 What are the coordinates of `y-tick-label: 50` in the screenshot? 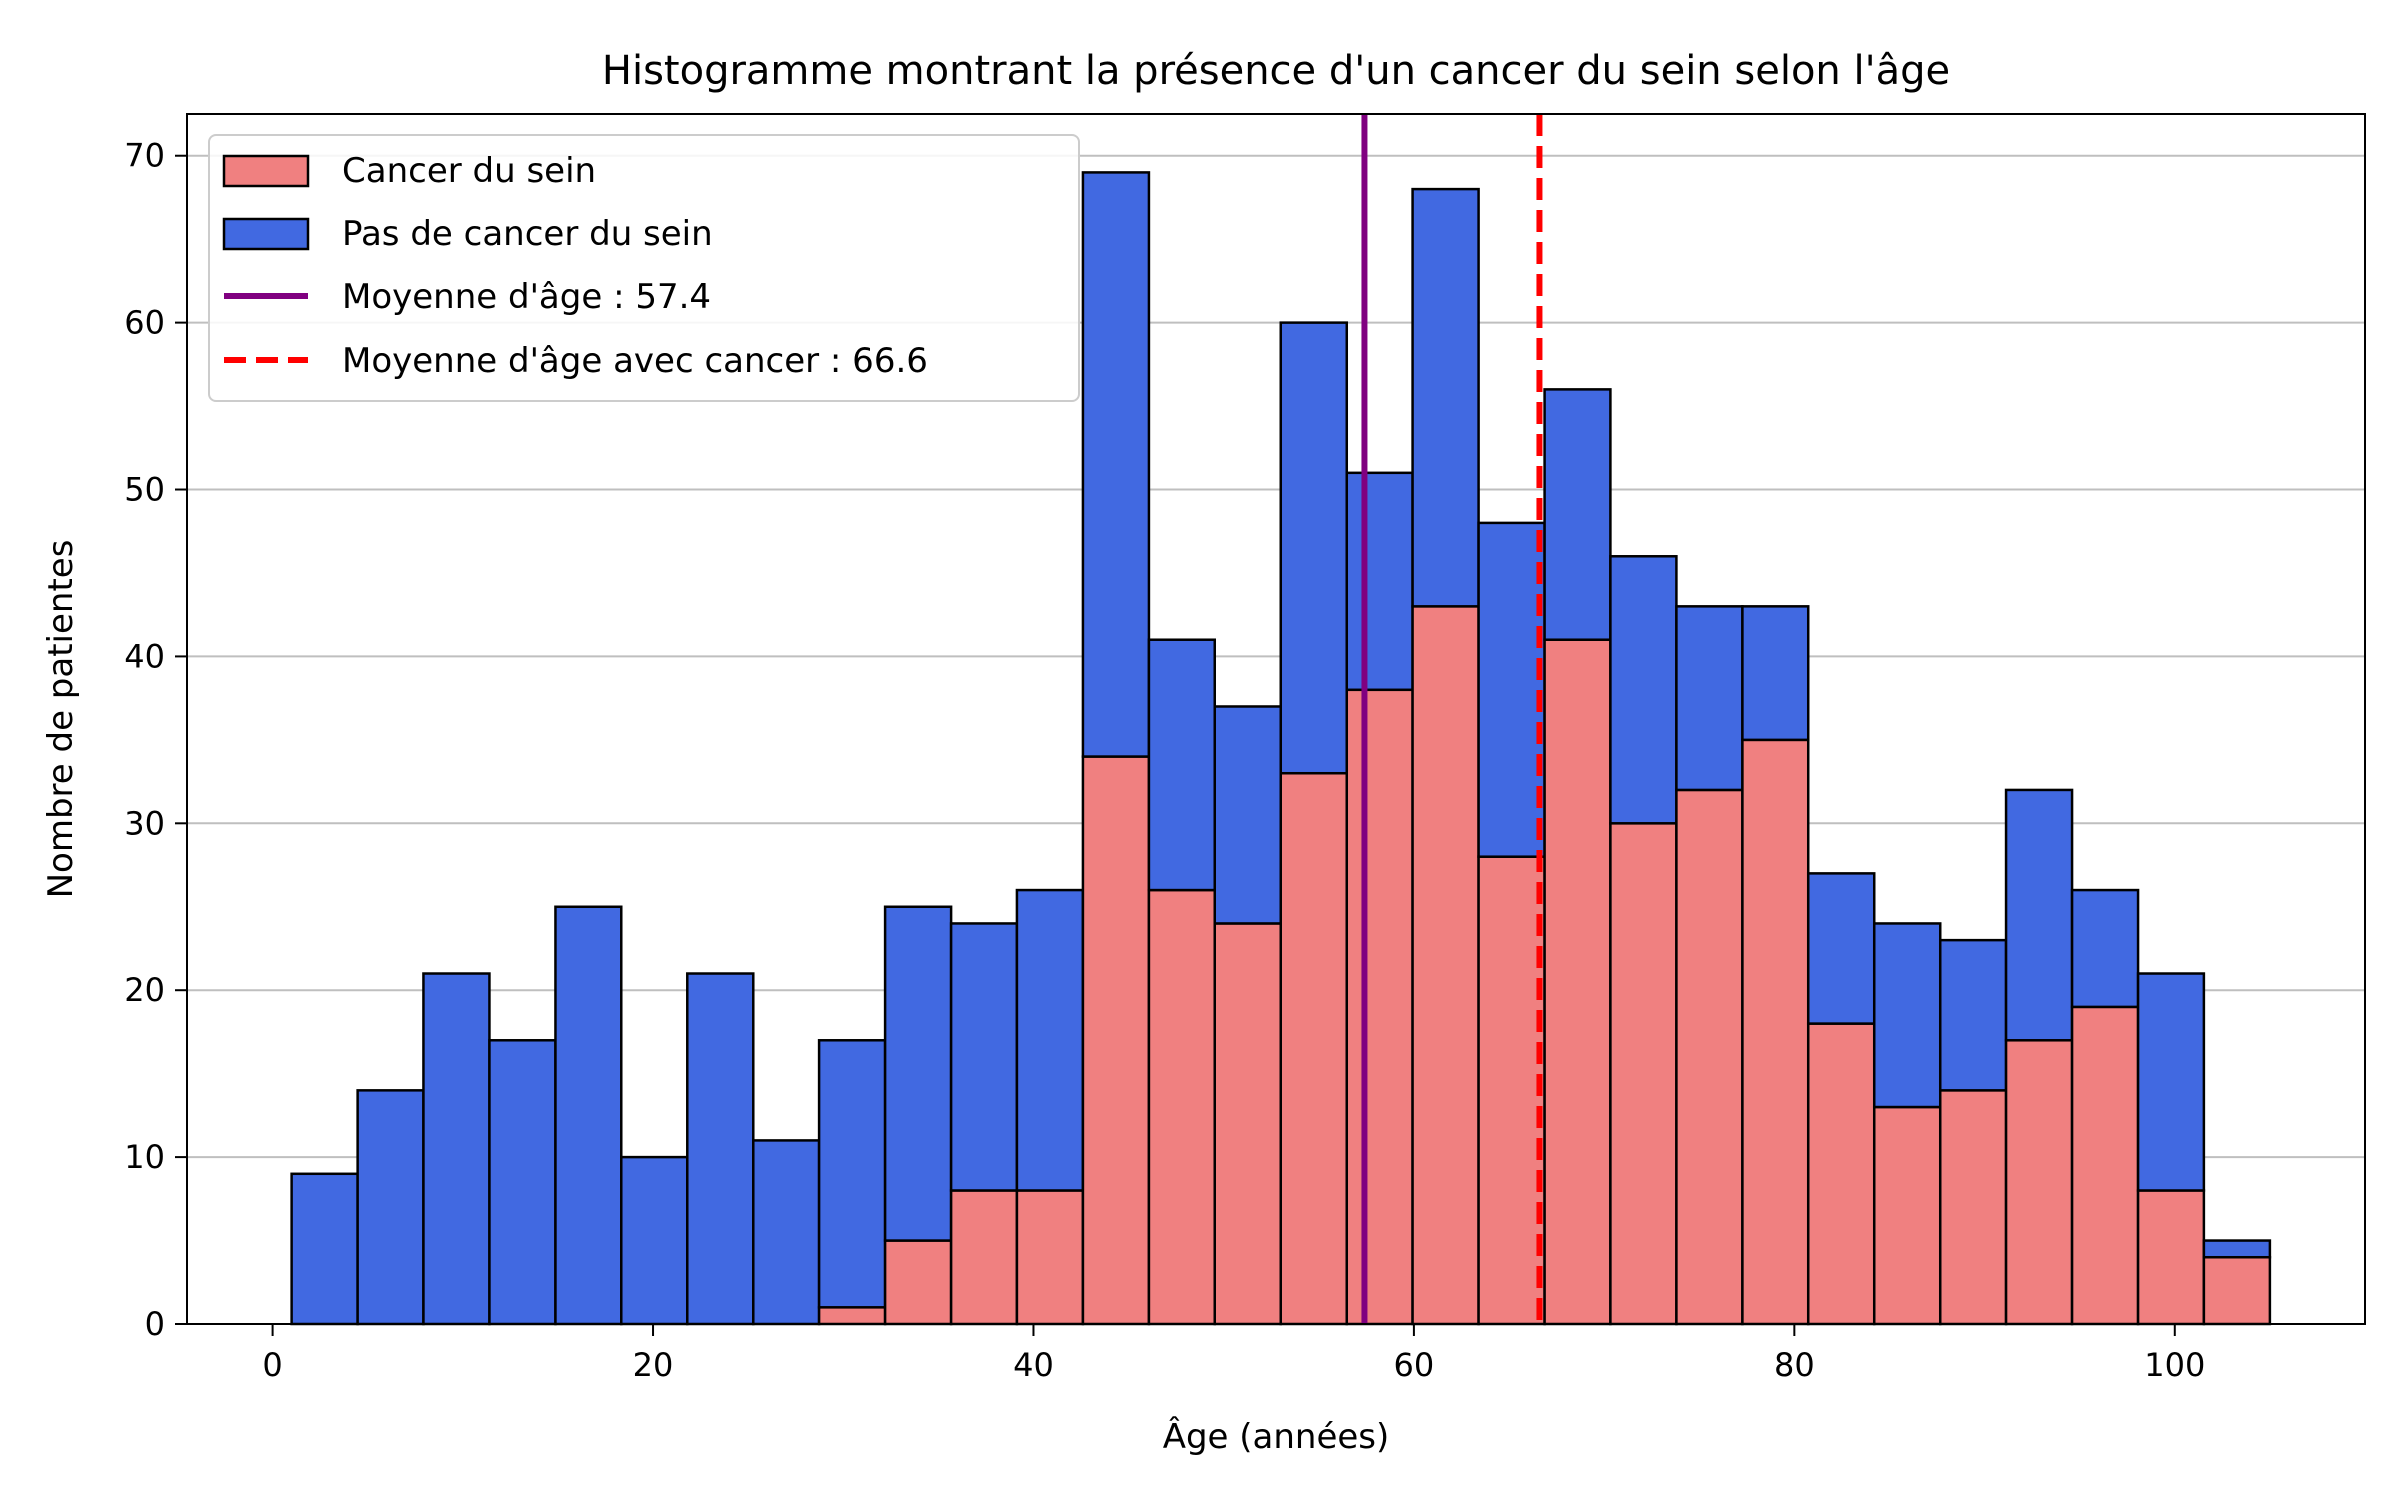 It's located at (144, 490).